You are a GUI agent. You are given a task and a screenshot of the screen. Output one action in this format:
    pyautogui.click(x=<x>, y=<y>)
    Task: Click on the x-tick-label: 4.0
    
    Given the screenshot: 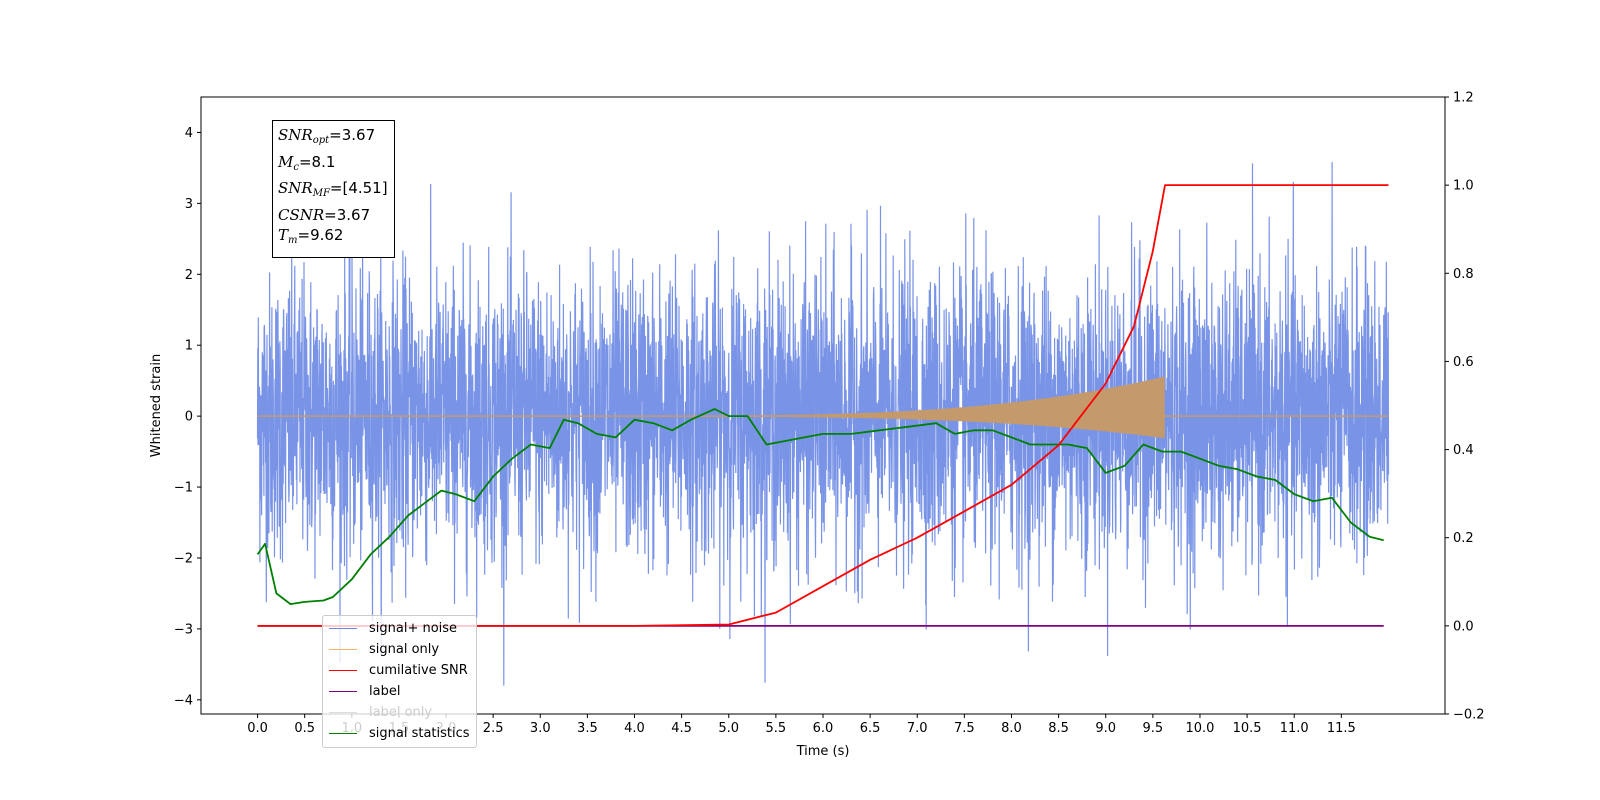 What is the action you would take?
    pyautogui.click(x=634, y=728)
    